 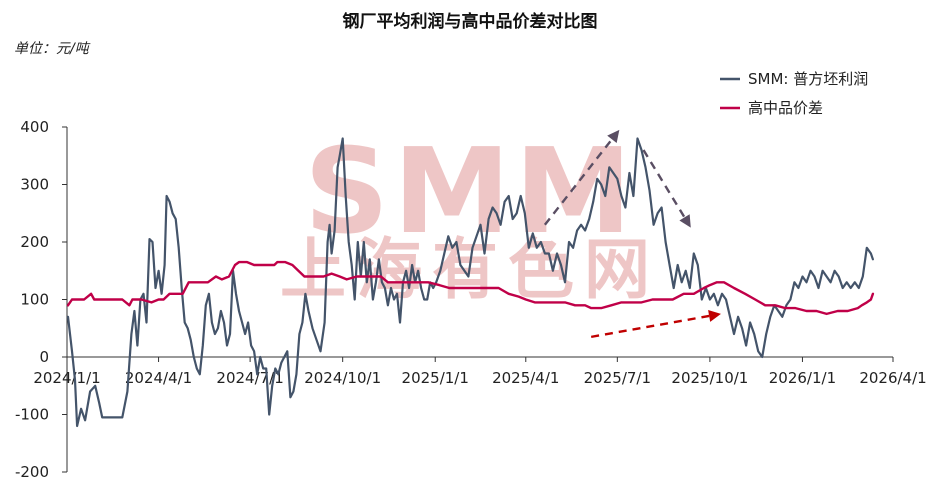 I want to click on y-tick-label: -200, so click(x=32, y=472).